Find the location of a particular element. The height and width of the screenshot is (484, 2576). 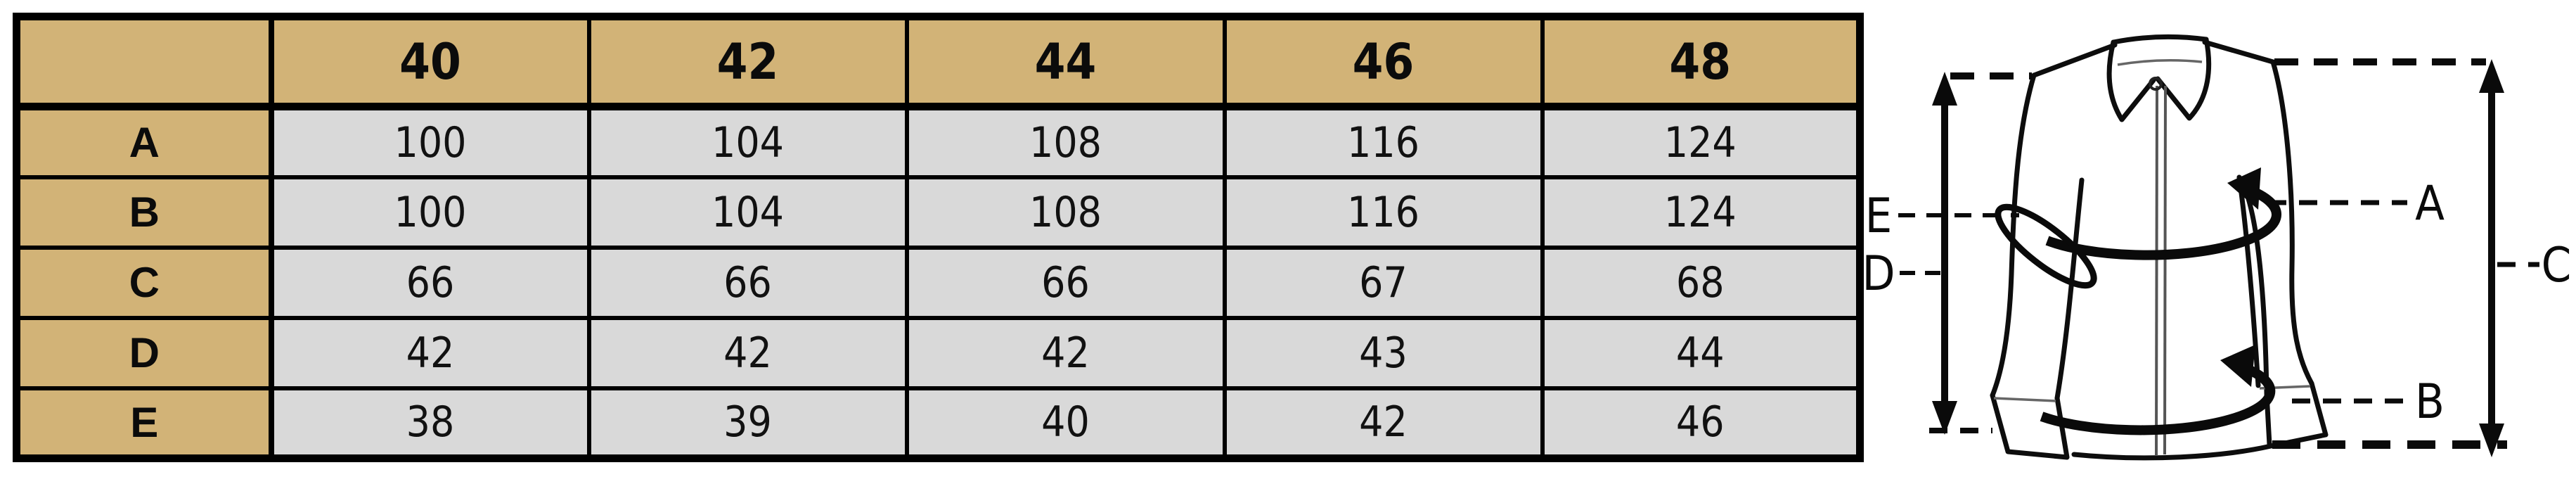

size-column-header: 48 is located at coordinates (1701, 62).